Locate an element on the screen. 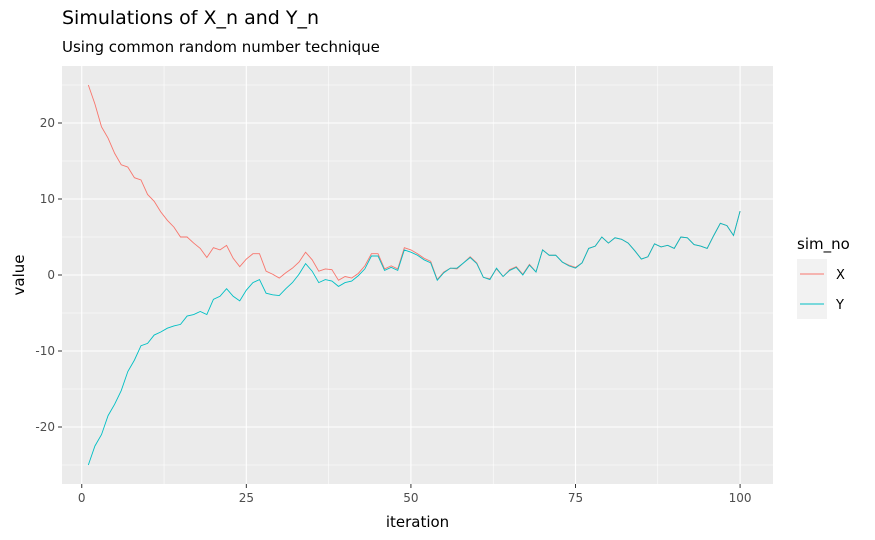 This screenshot has height=540, width=875. x-axis-label: iteration is located at coordinates (417, 522).